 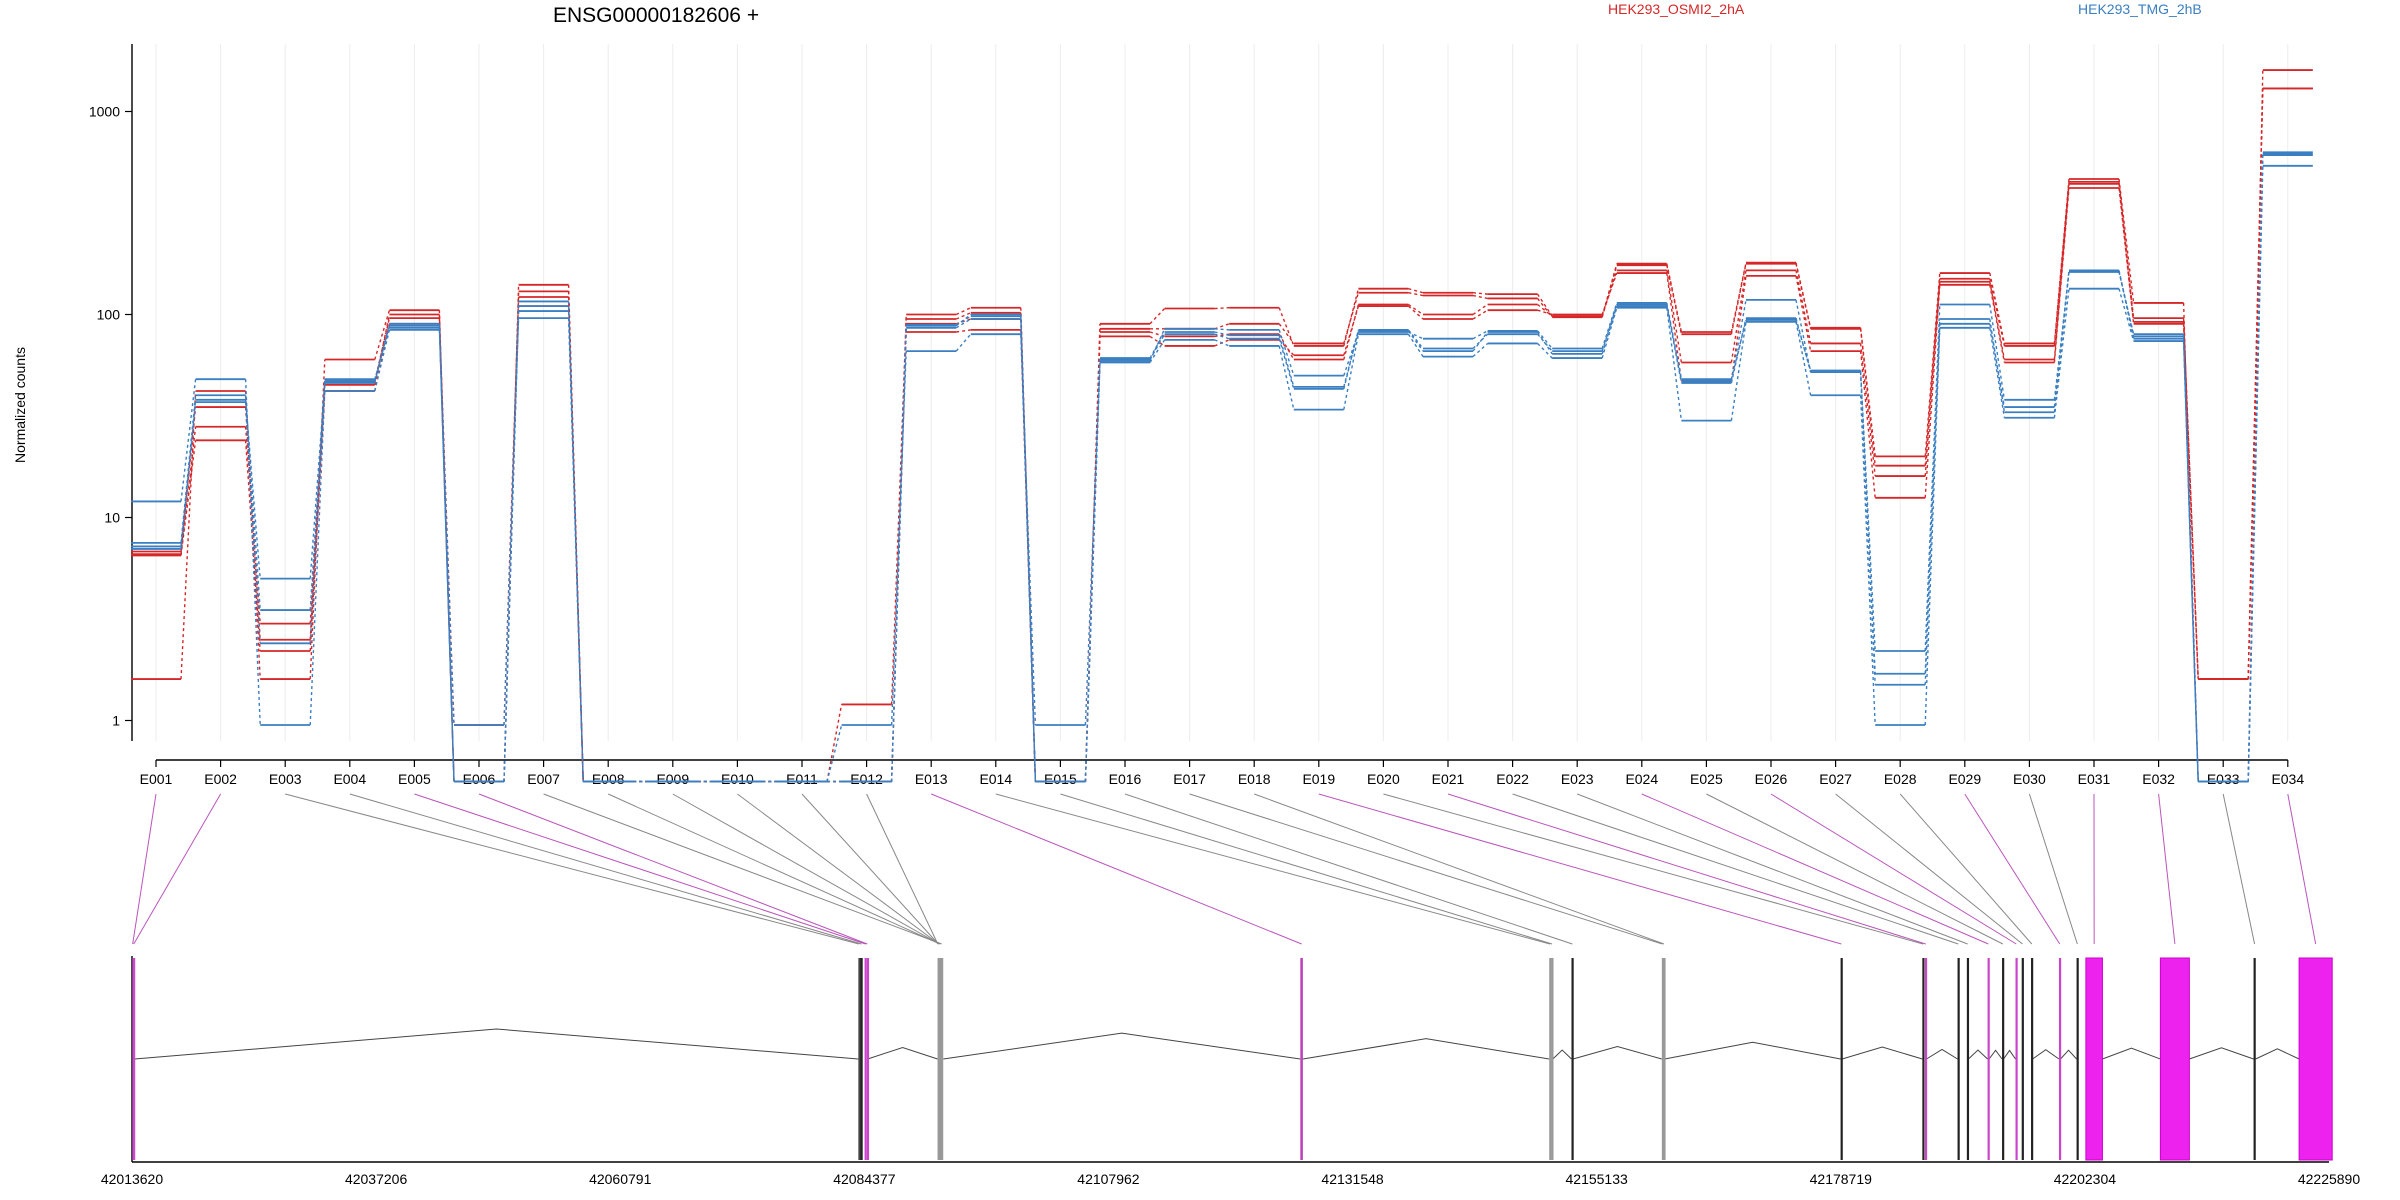 What do you see at coordinates (938, 1059) in the screenshot?
I see `exon-box-e012` at bounding box center [938, 1059].